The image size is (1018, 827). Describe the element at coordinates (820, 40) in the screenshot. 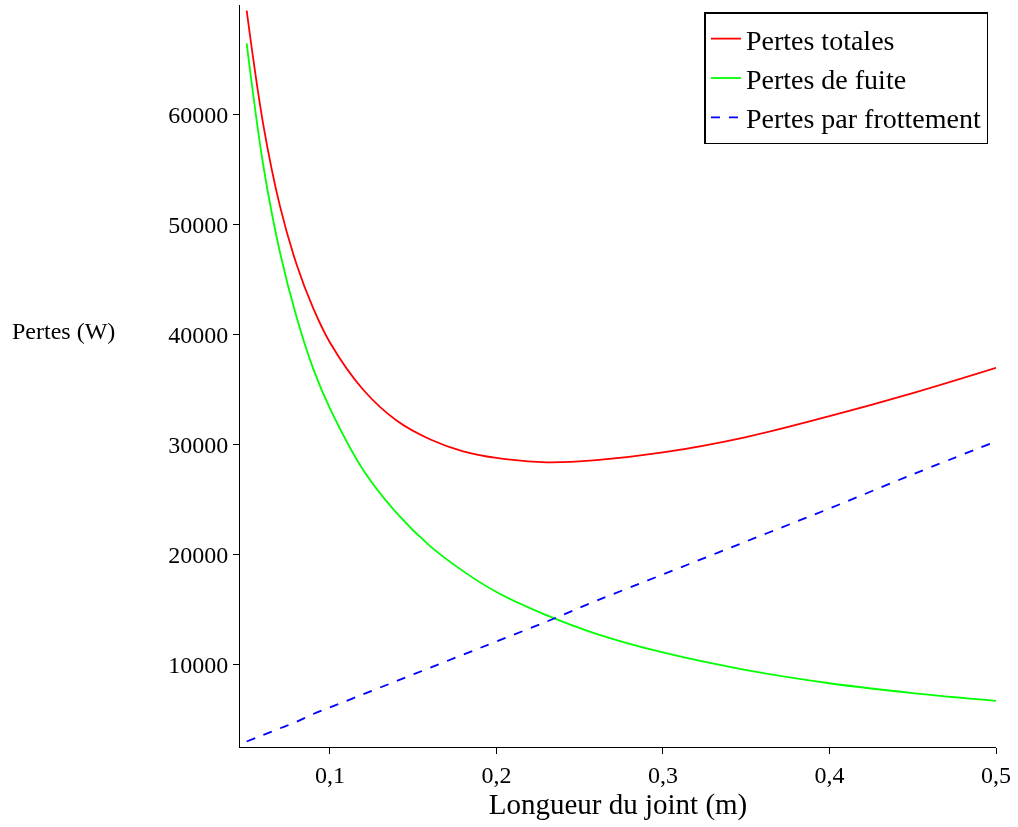

I see `legend-label: Pertes totales` at that location.